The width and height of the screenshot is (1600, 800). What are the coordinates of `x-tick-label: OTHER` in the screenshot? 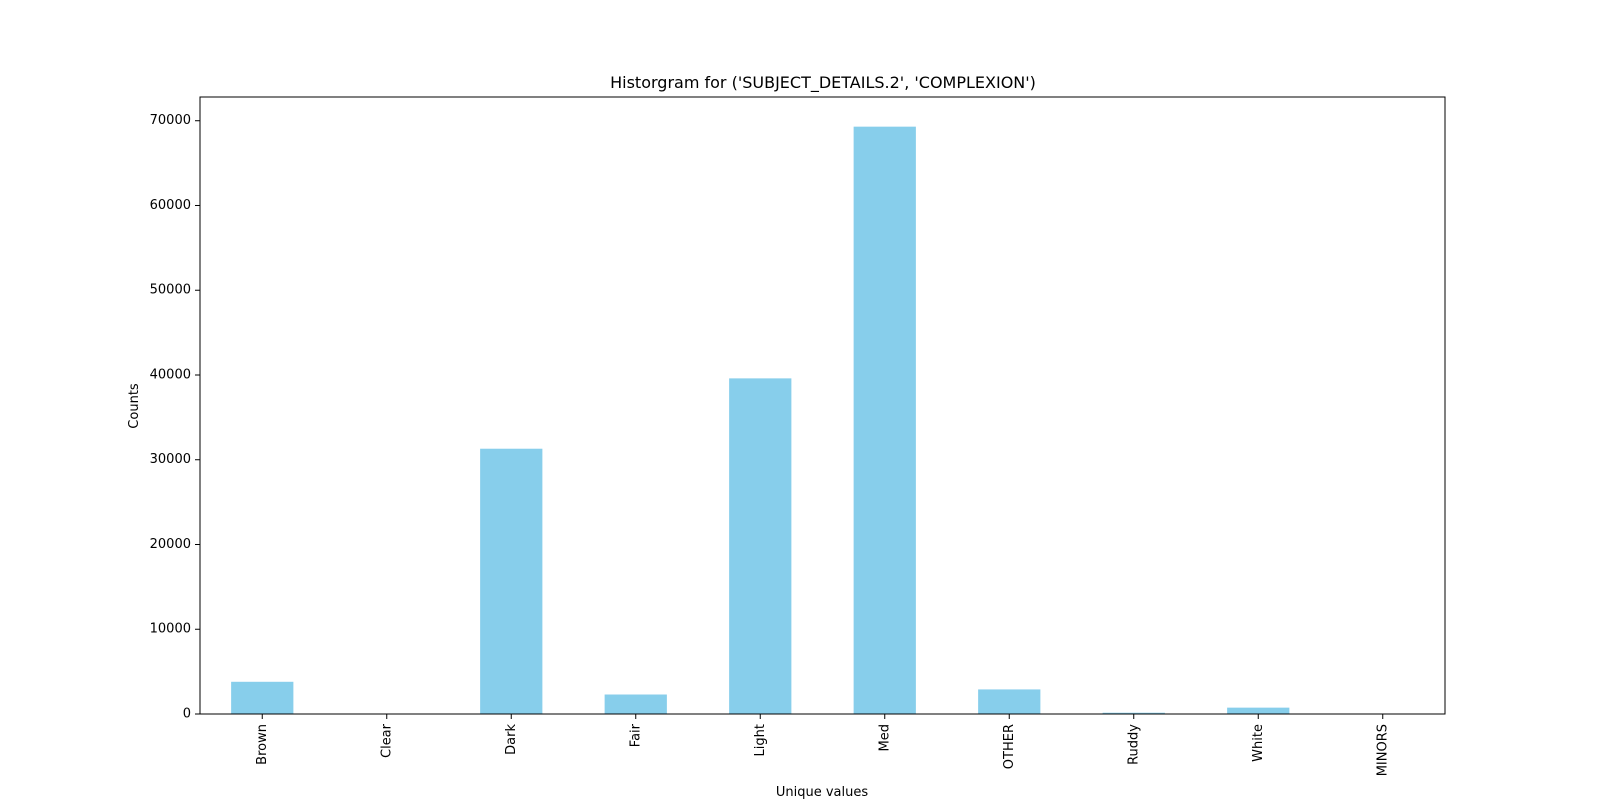 It's located at (1009, 746).